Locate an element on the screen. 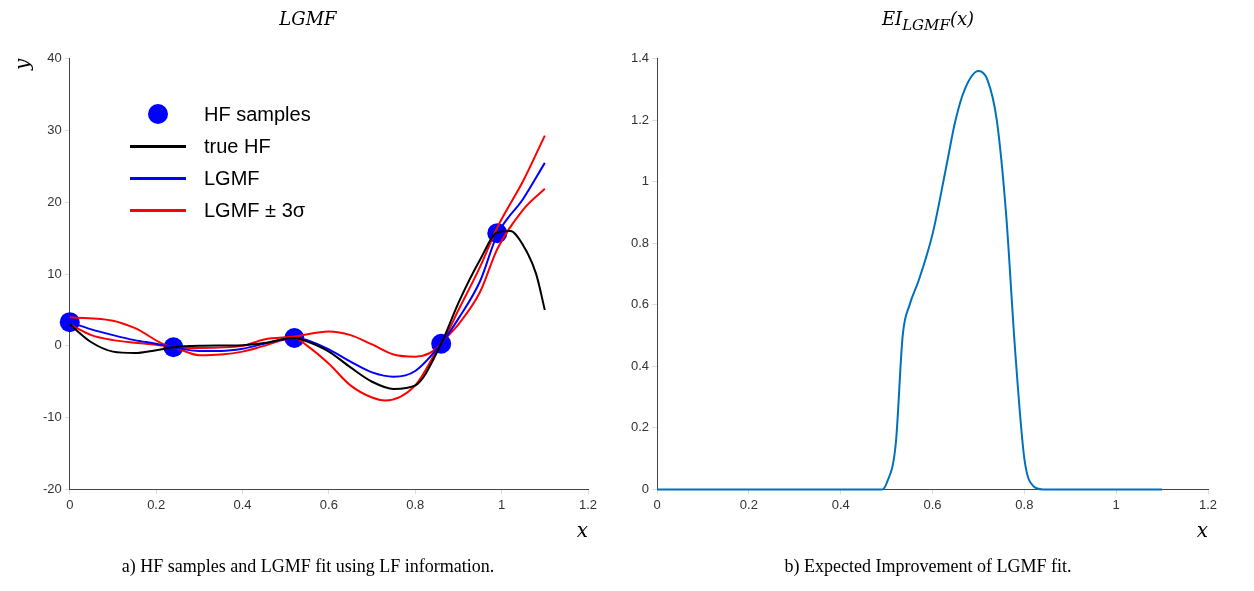 This screenshot has height=591, width=1254. y-tick-label: 30 is located at coordinates (54, 130).